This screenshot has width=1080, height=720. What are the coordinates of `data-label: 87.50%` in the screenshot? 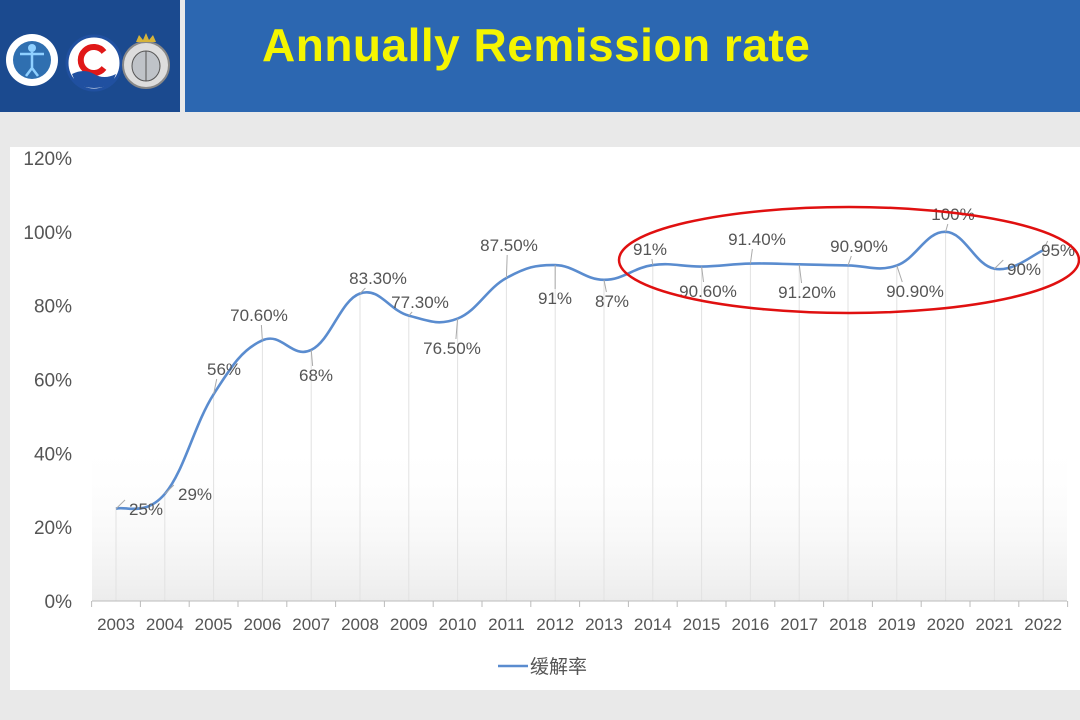 It's located at (509, 245).